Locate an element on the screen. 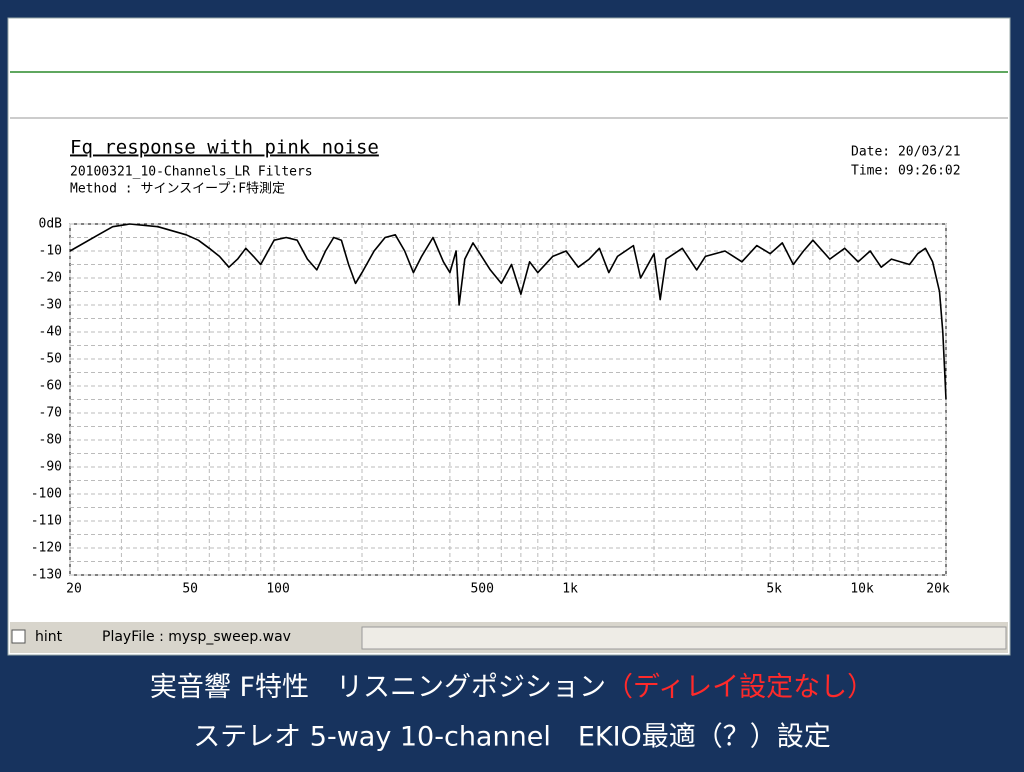  x-tick-label: 500 is located at coordinates (481, 589).